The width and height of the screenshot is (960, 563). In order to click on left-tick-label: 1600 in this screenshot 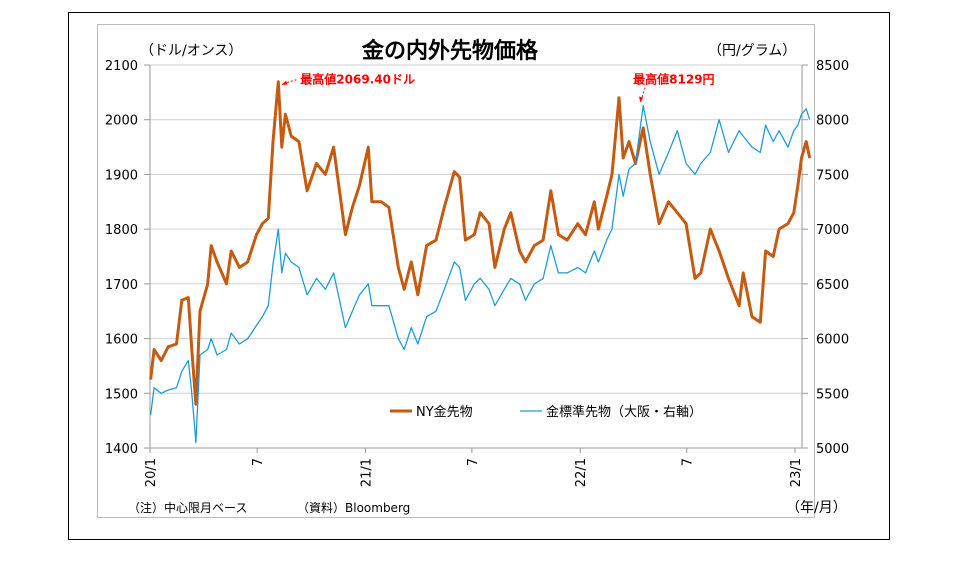, I will do `click(121, 340)`.